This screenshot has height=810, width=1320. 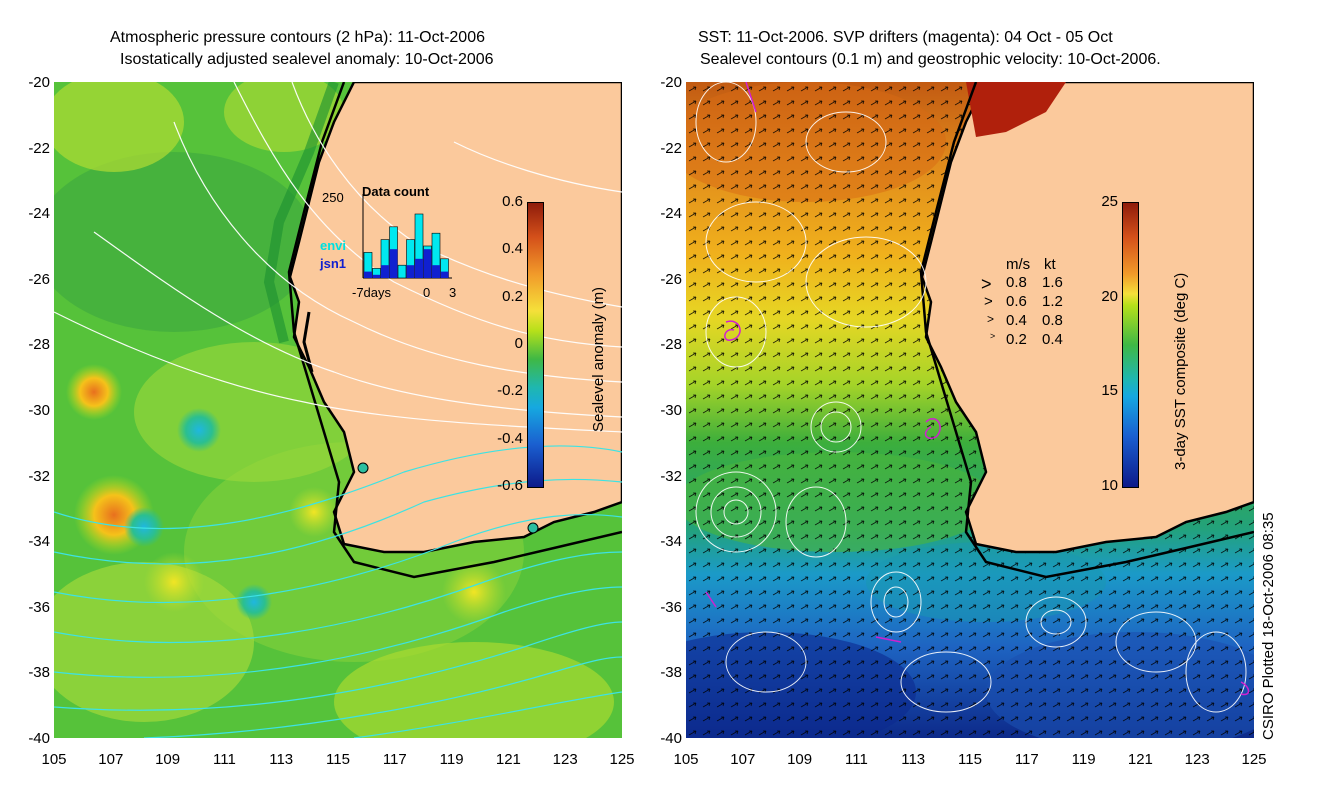 What do you see at coordinates (1016, 339) in the screenshot?
I see `velocity-legend-ms: 0.2` at bounding box center [1016, 339].